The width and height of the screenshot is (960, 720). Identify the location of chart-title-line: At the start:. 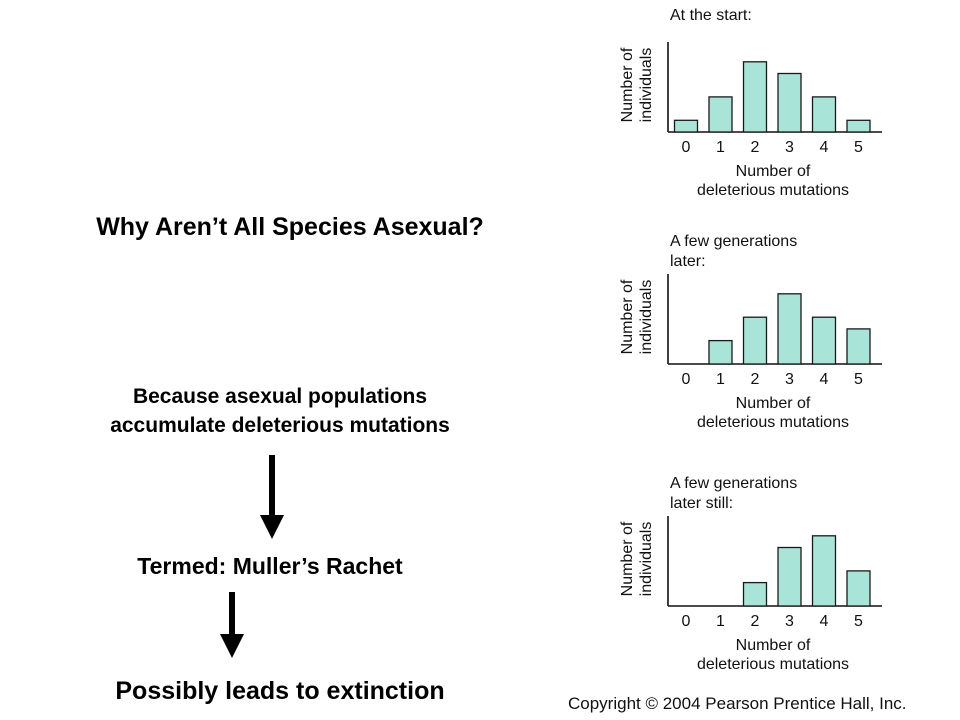
(711, 15).